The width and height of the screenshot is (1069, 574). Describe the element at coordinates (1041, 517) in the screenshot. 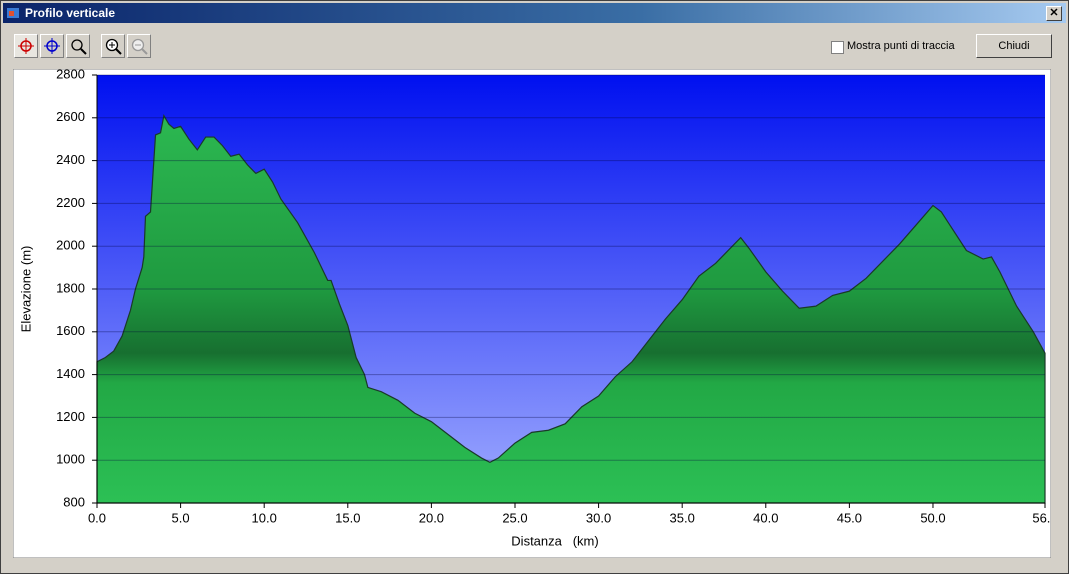

I see `x-tick-label: 56.7` at that location.